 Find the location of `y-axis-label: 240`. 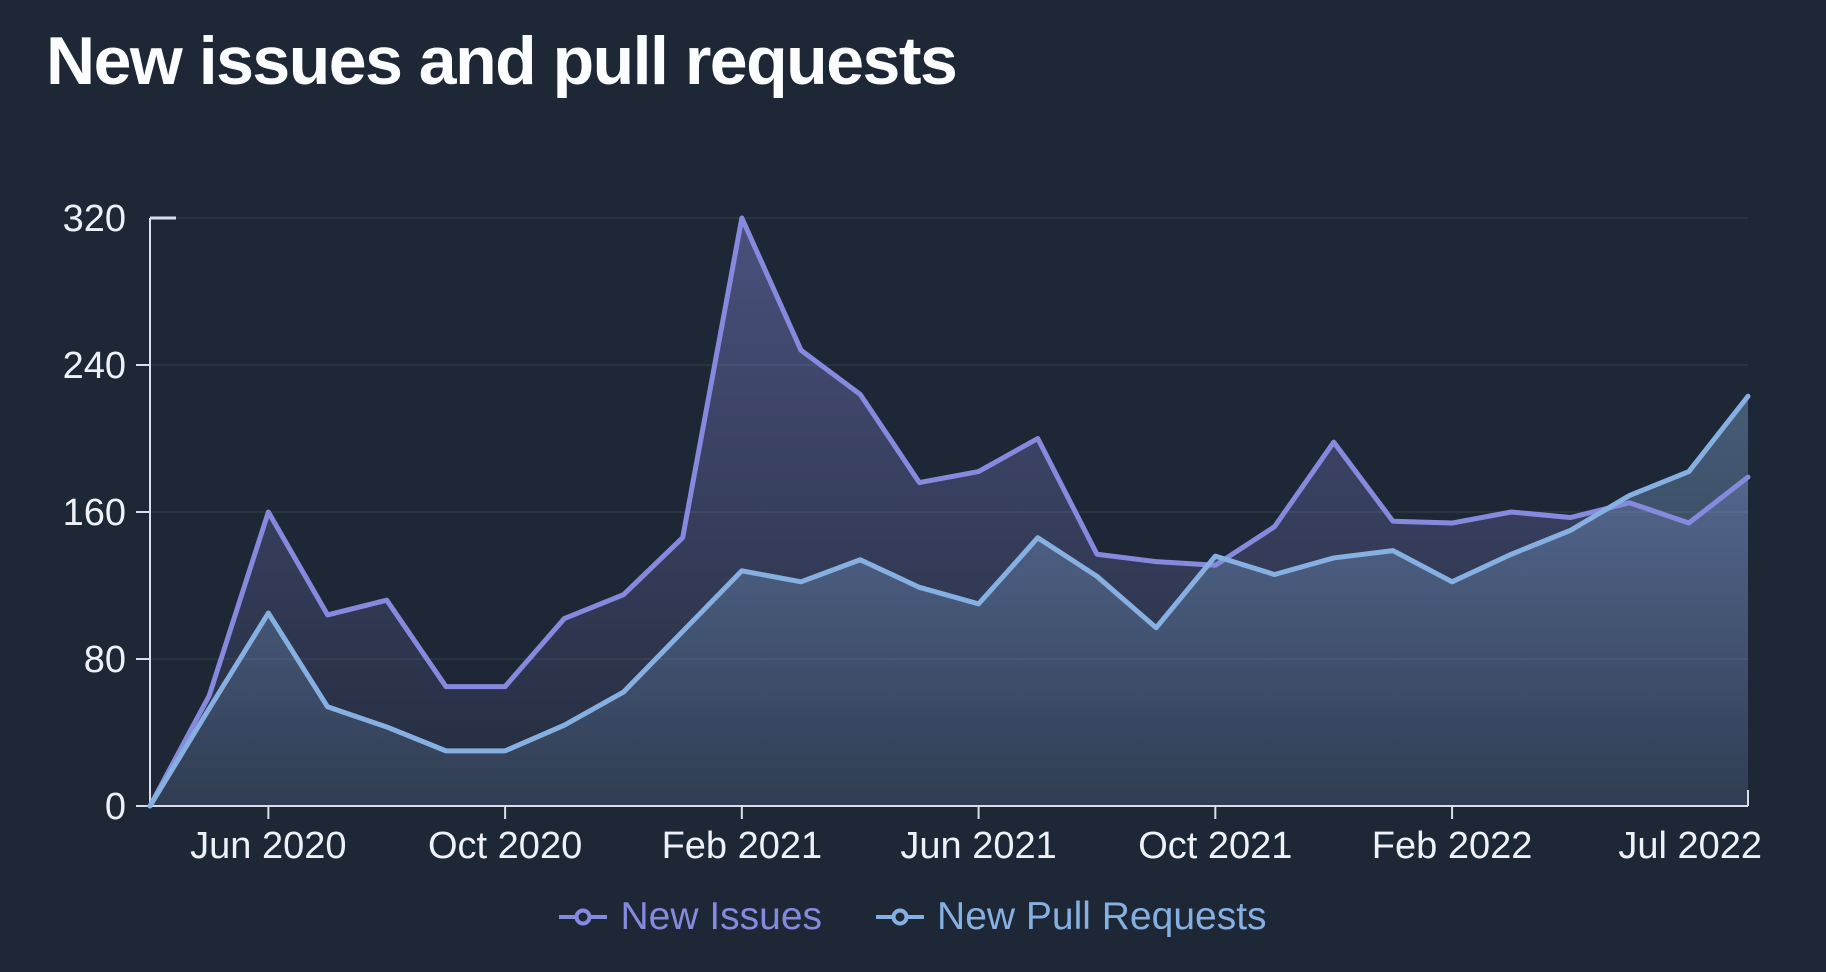

y-axis-label: 240 is located at coordinates (94, 366).